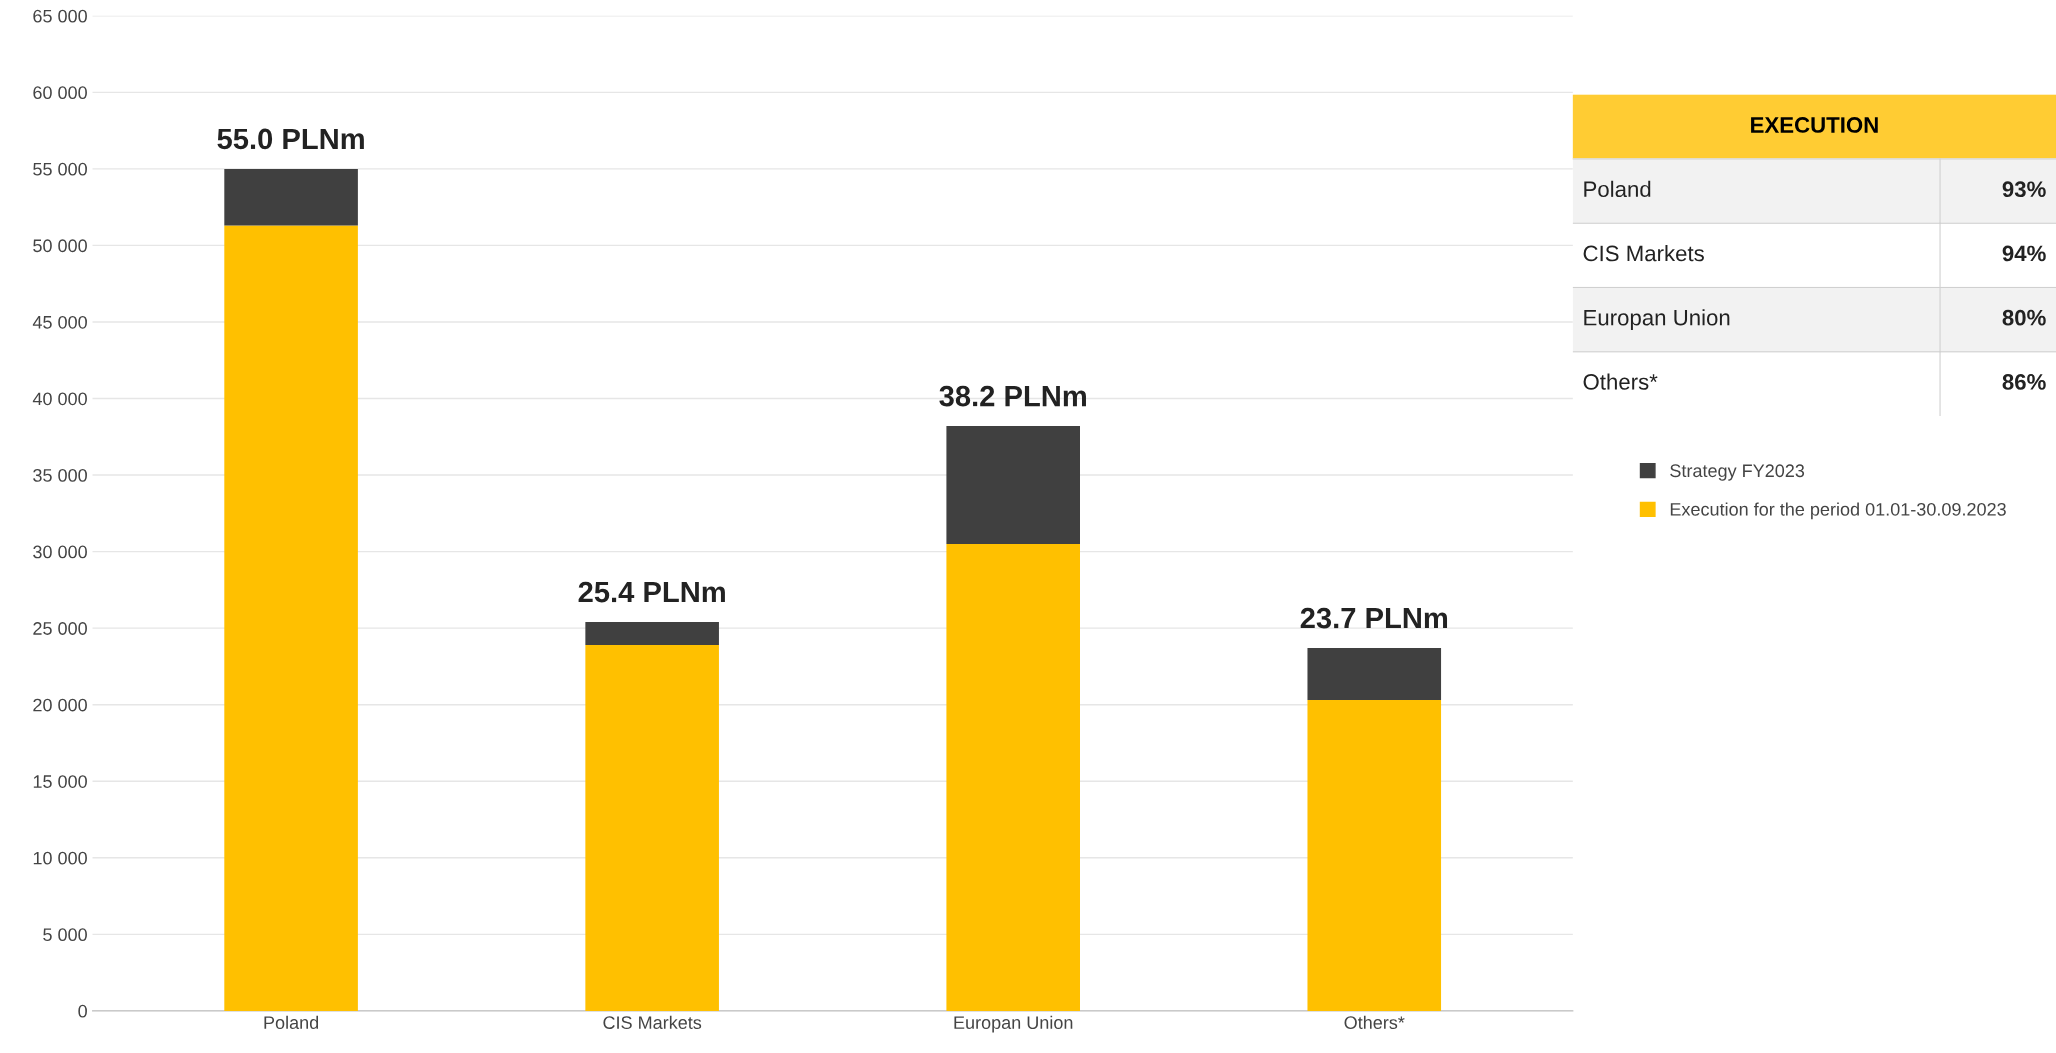 This screenshot has width=2056, height=1053. I want to click on x-tick-label: CIS Markets, so click(652, 1022).